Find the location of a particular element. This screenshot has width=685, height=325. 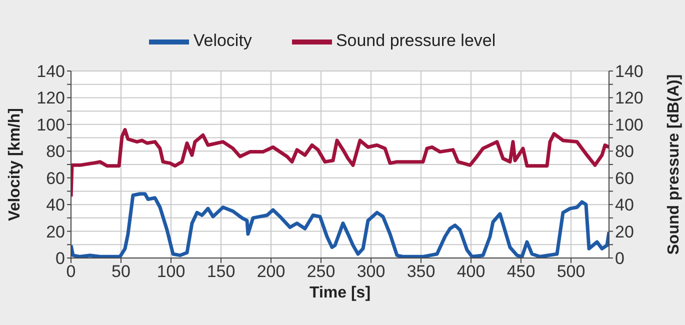

y-tick-label: 20 is located at coordinates (55, 232).